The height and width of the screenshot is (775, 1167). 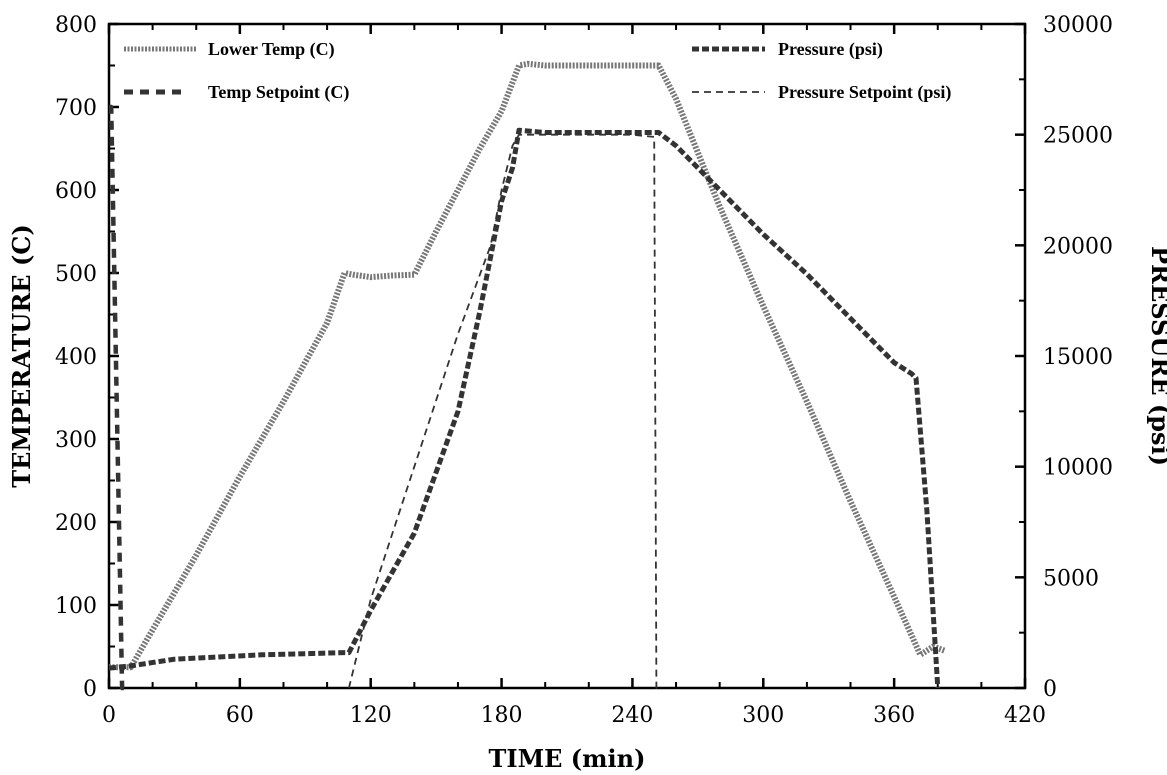 I want to click on y-right-tick-label: 15000, so click(x=1078, y=357).